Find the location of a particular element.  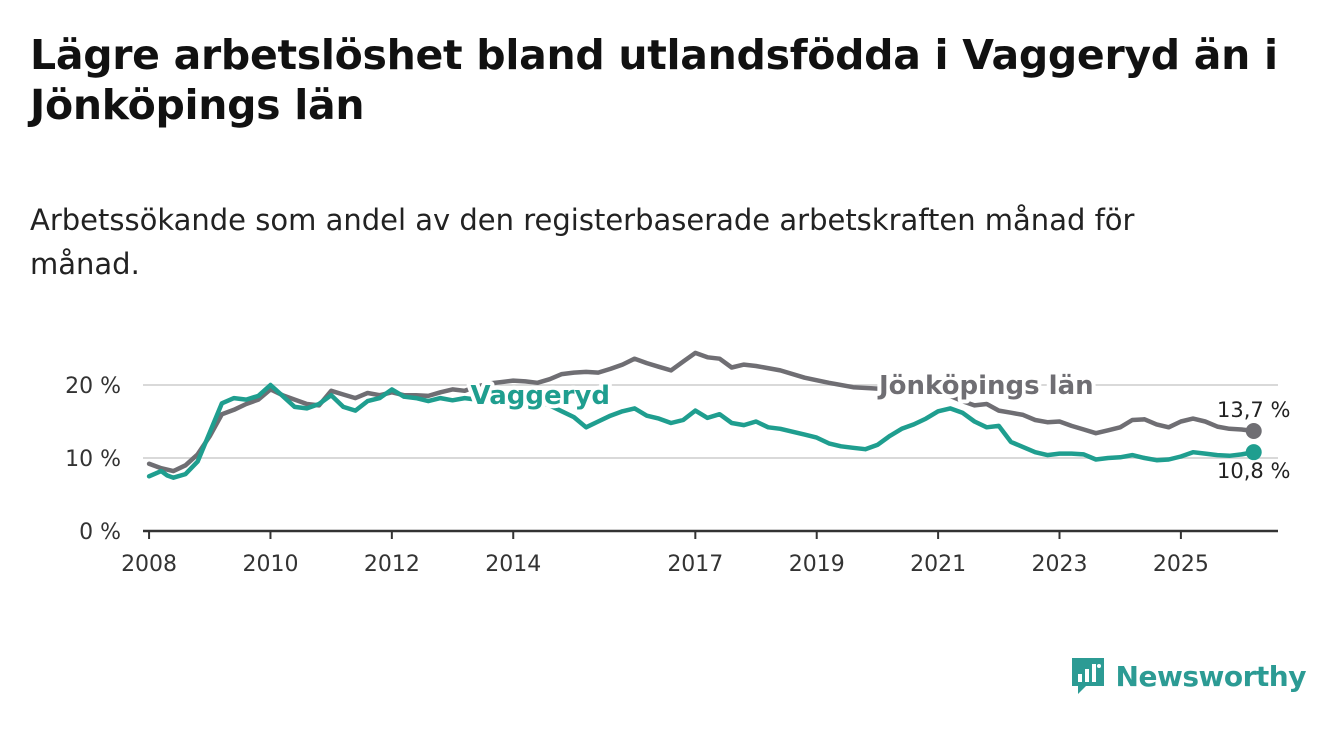

x-tick-label: 2012 is located at coordinates (392, 564).